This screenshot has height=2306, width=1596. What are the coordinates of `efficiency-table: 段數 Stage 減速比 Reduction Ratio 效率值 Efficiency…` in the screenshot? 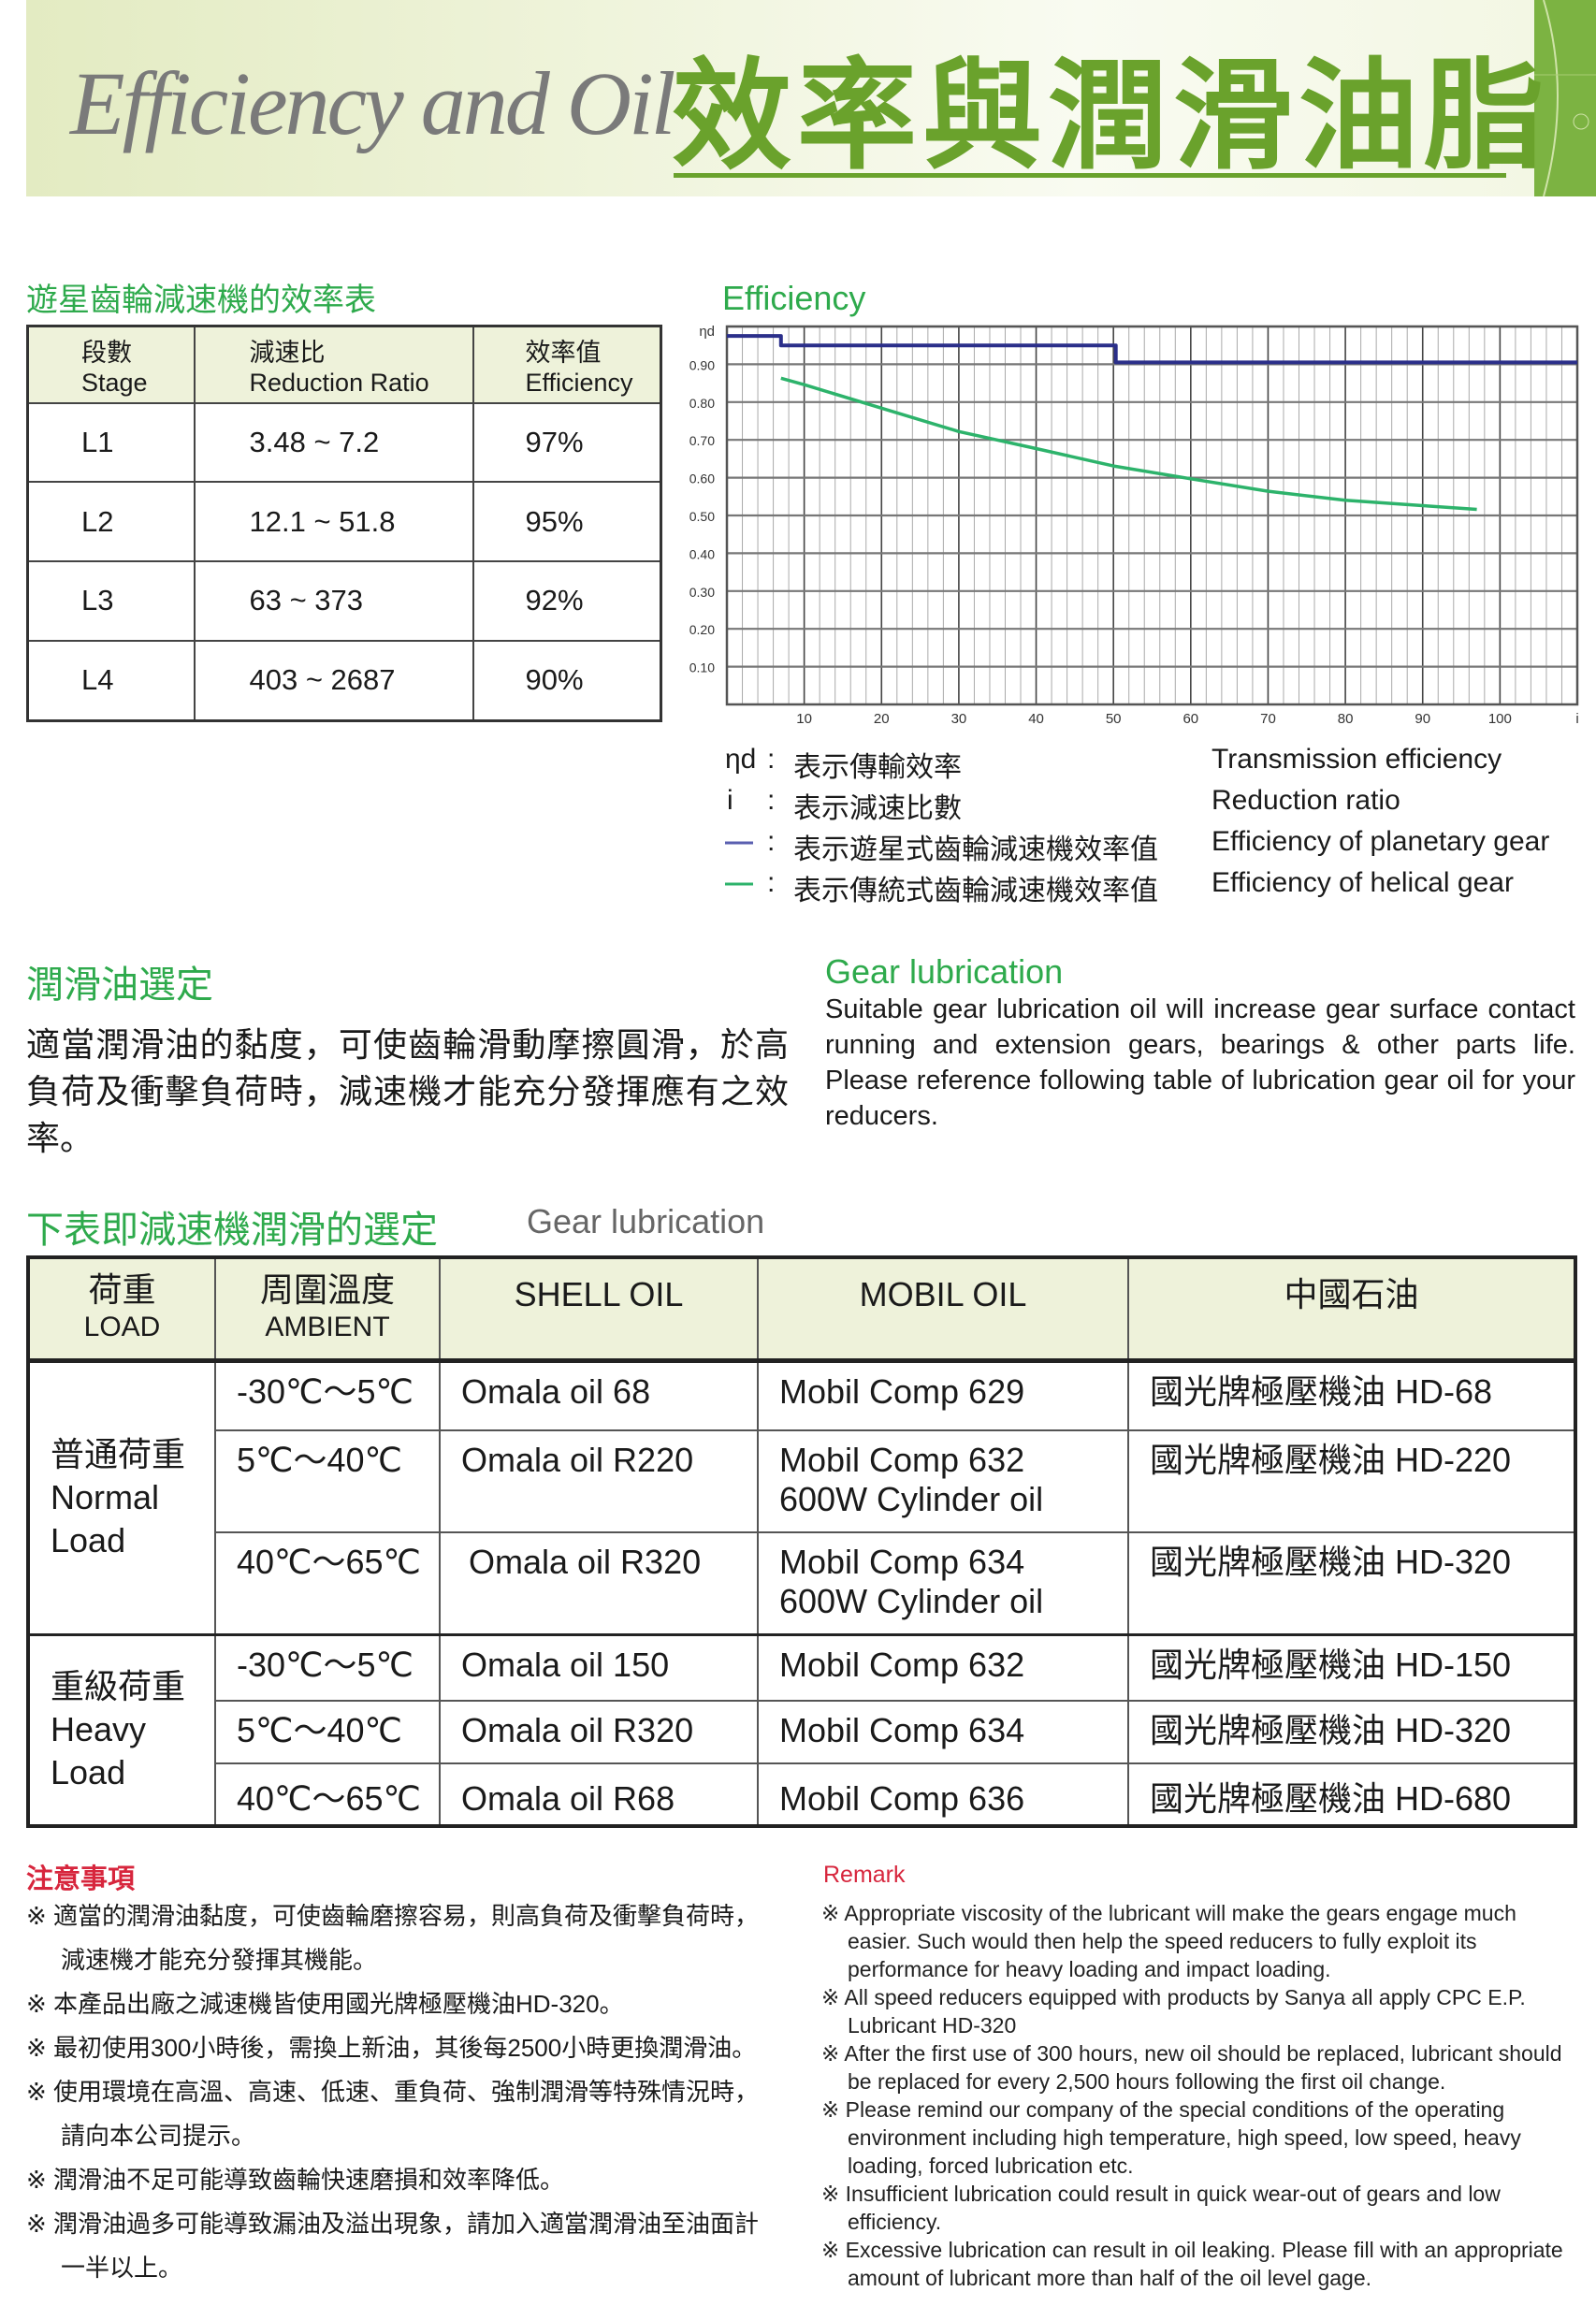 It's located at (344, 523).